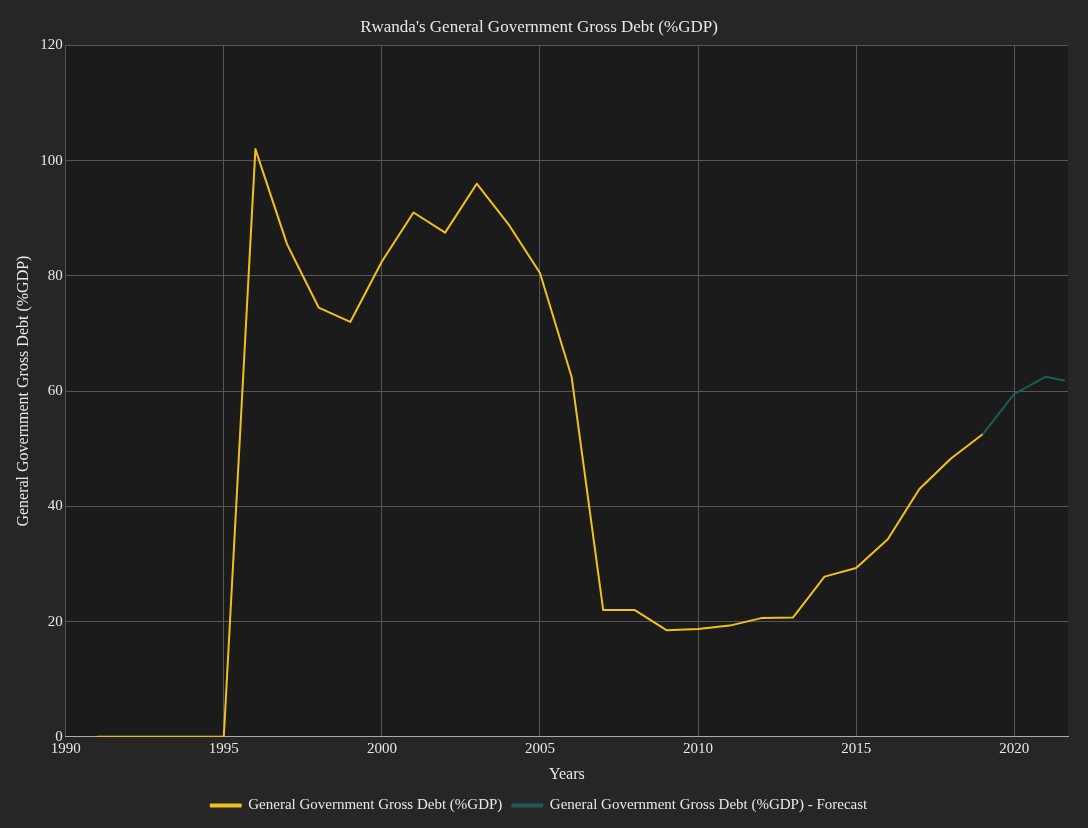 The image size is (1088, 828). What do you see at coordinates (22, 391) in the screenshot?
I see `y-axis-title: General Government Gross Debt (%GDP)` at bounding box center [22, 391].